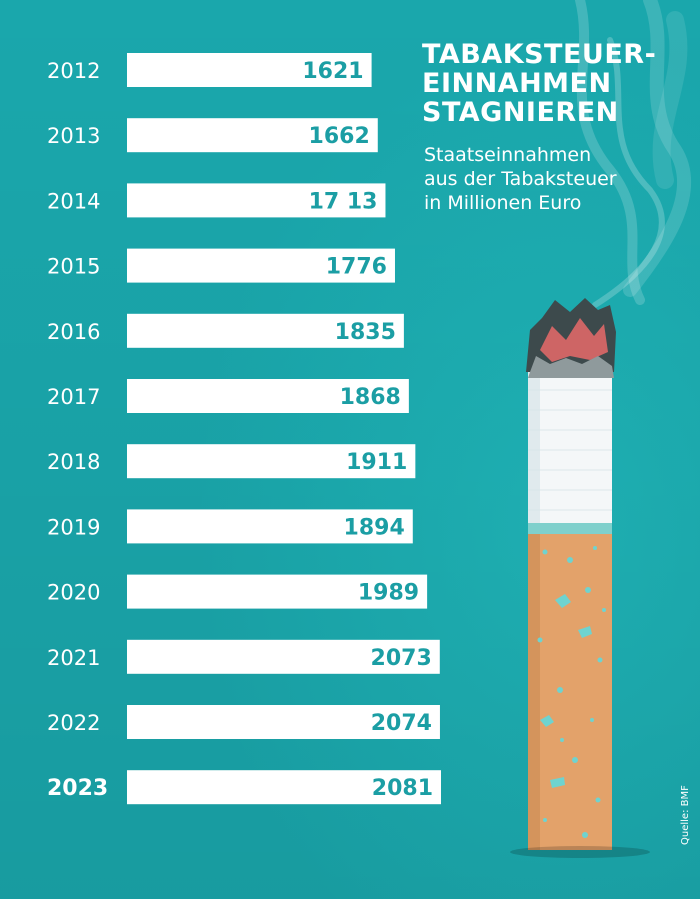 The width and height of the screenshot is (700, 899). Describe the element at coordinates (343, 201) in the screenshot. I see `value-label: 17 13` at that location.